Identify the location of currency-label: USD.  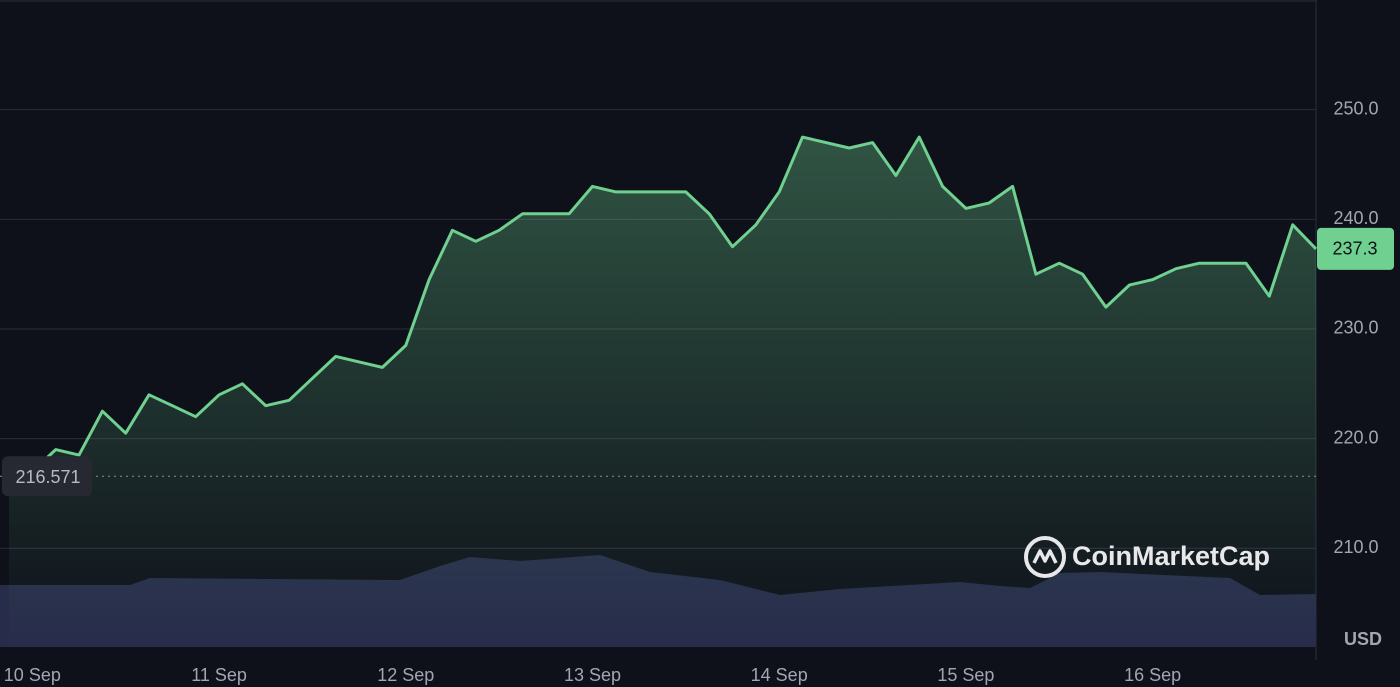
(1363, 639).